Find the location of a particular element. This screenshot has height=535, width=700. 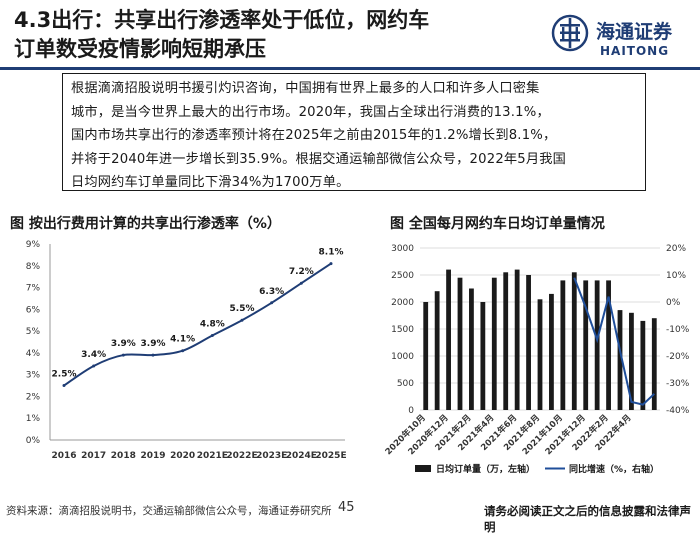

summary-line: 日均网约车订单量同比下滑34%为1700万单。 is located at coordinates (210, 183).